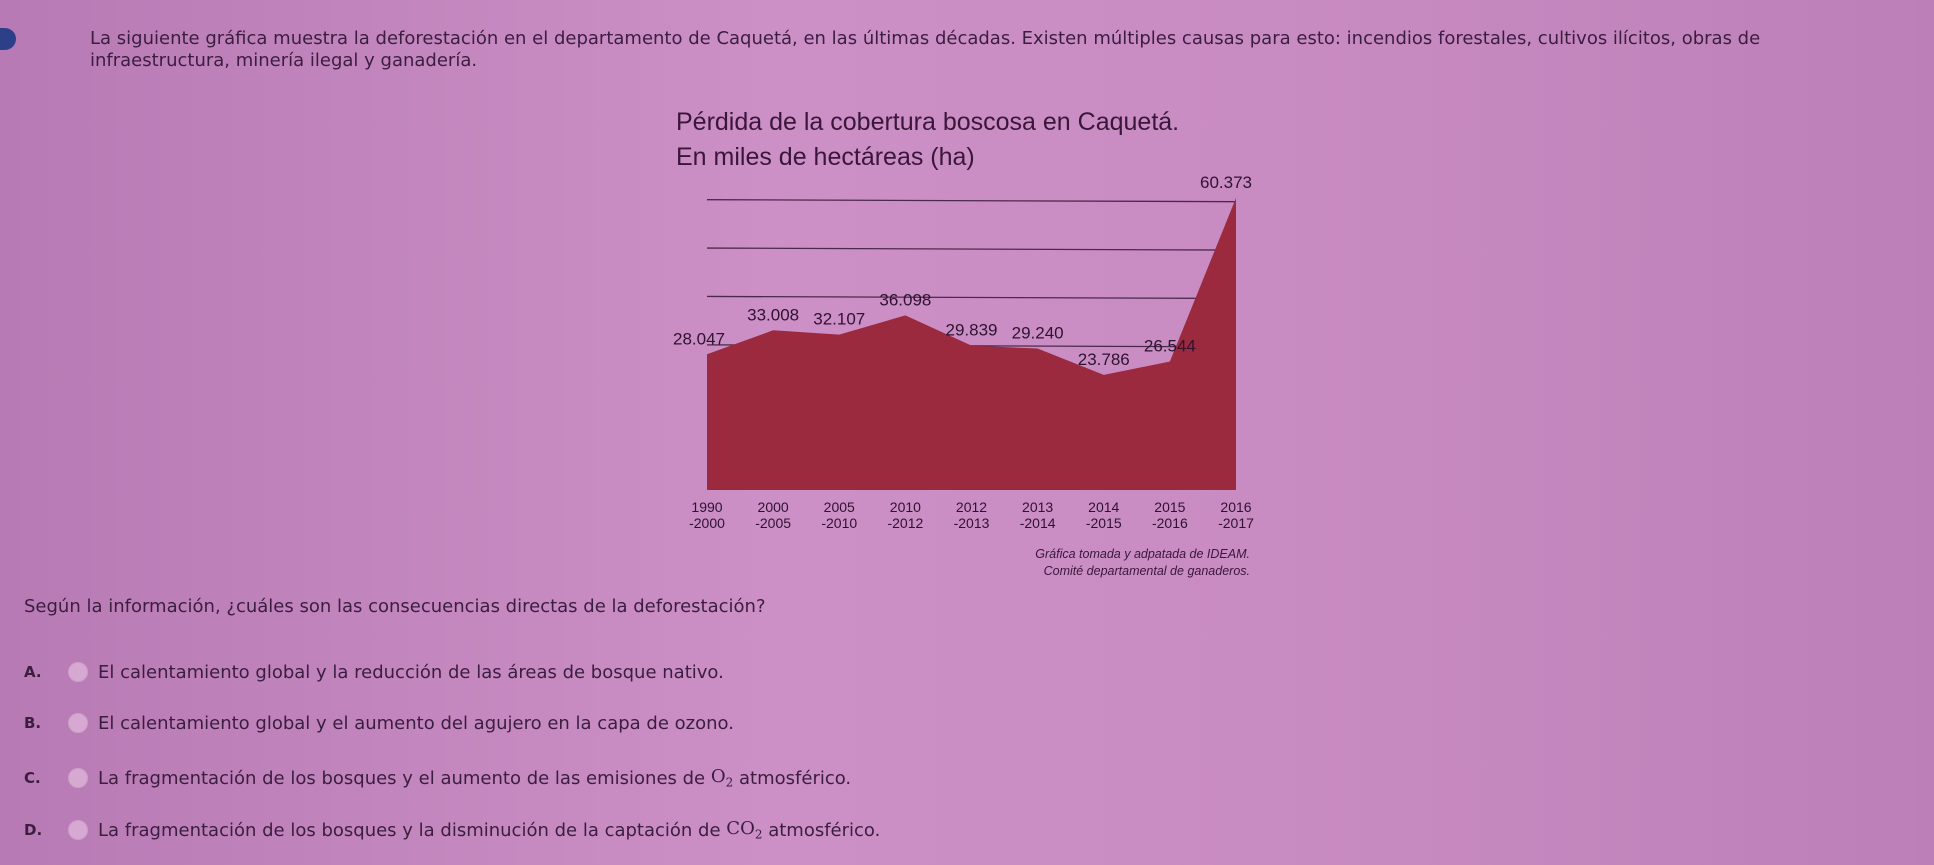  I want to click on chart-subtitle: En miles de hectáreas (ha), so click(825, 157).